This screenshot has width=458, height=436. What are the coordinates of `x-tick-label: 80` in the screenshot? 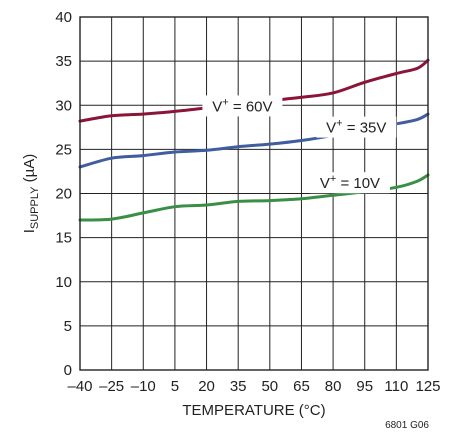 It's located at (333, 386).